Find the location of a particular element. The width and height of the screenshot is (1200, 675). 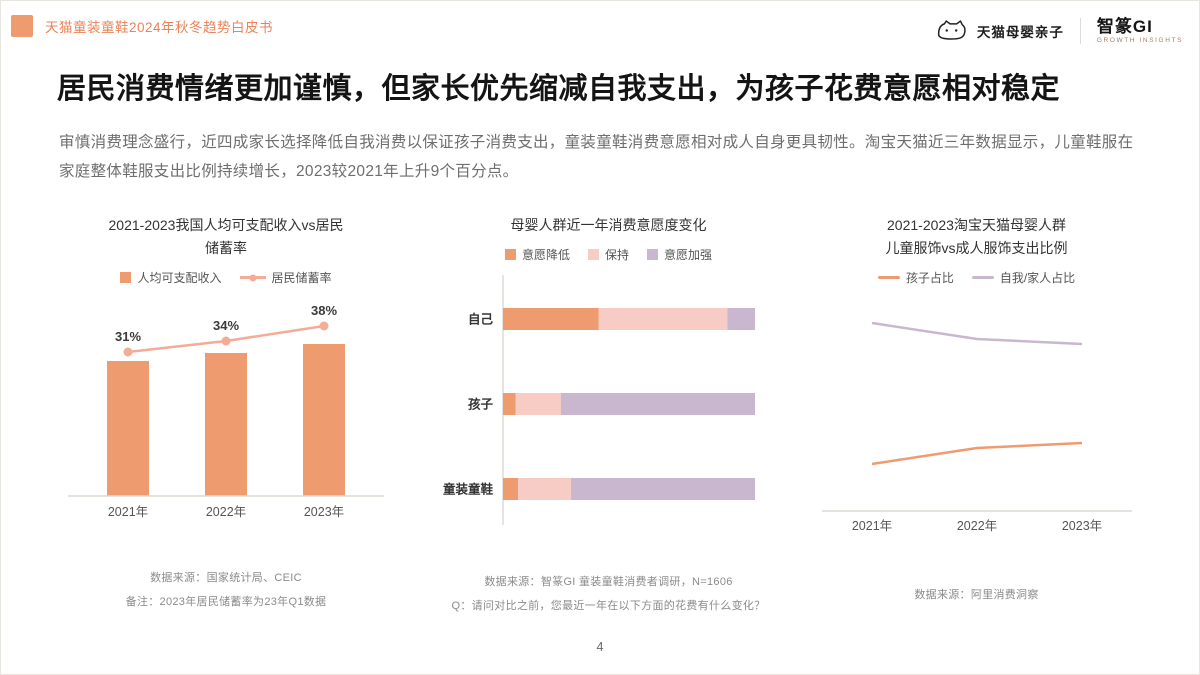

keep-legend-label: 保持 is located at coordinates (616, 255).